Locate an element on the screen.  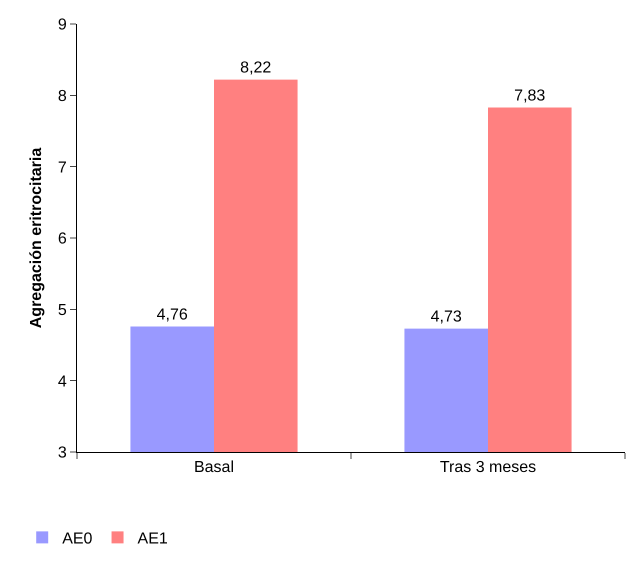
data-label: 7,83 is located at coordinates (530, 95).